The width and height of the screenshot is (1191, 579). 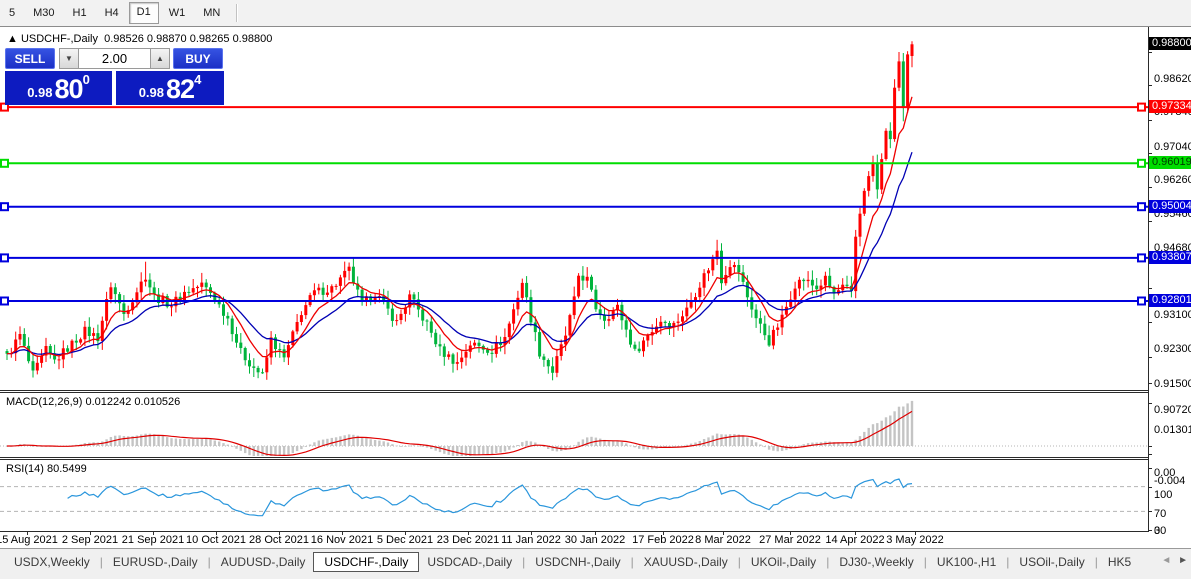 What do you see at coordinates (790, 540) in the screenshot?
I see `date-tick-label: 27 Mar 2022` at bounding box center [790, 540].